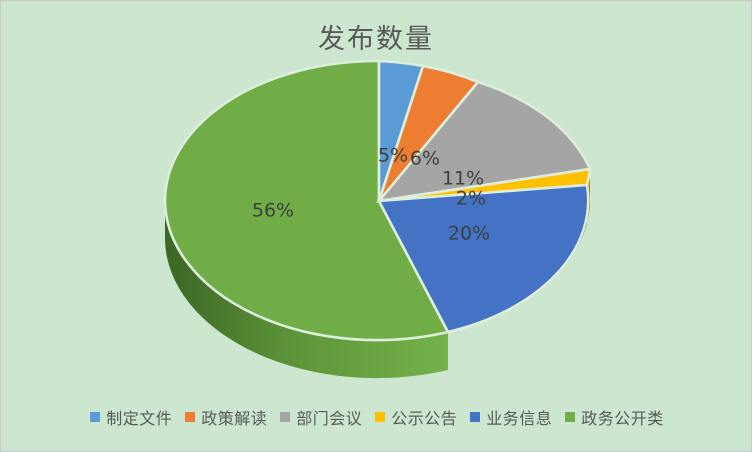 This screenshot has height=452, width=752. What do you see at coordinates (371, 195) in the screenshot?
I see `pie-data-labels: 5% 6% 11% 2% 20% 56%` at bounding box center [371, 195].